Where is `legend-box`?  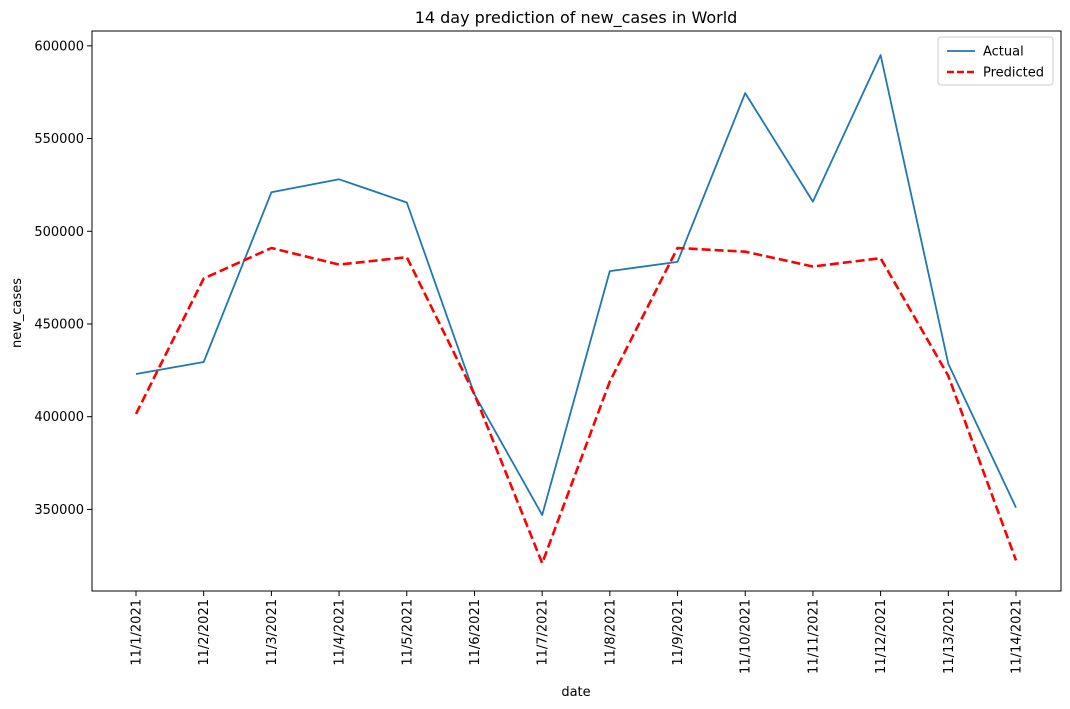 legend-box is located at coordinates (995, 61).